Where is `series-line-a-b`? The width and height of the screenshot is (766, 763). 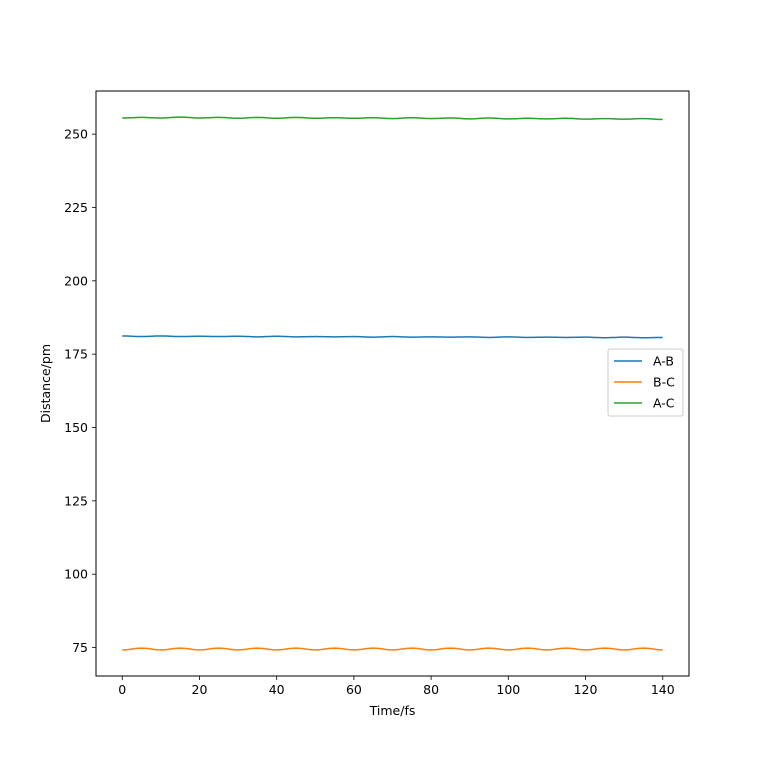
series-line-a-b is located at coordinates (392, 337).